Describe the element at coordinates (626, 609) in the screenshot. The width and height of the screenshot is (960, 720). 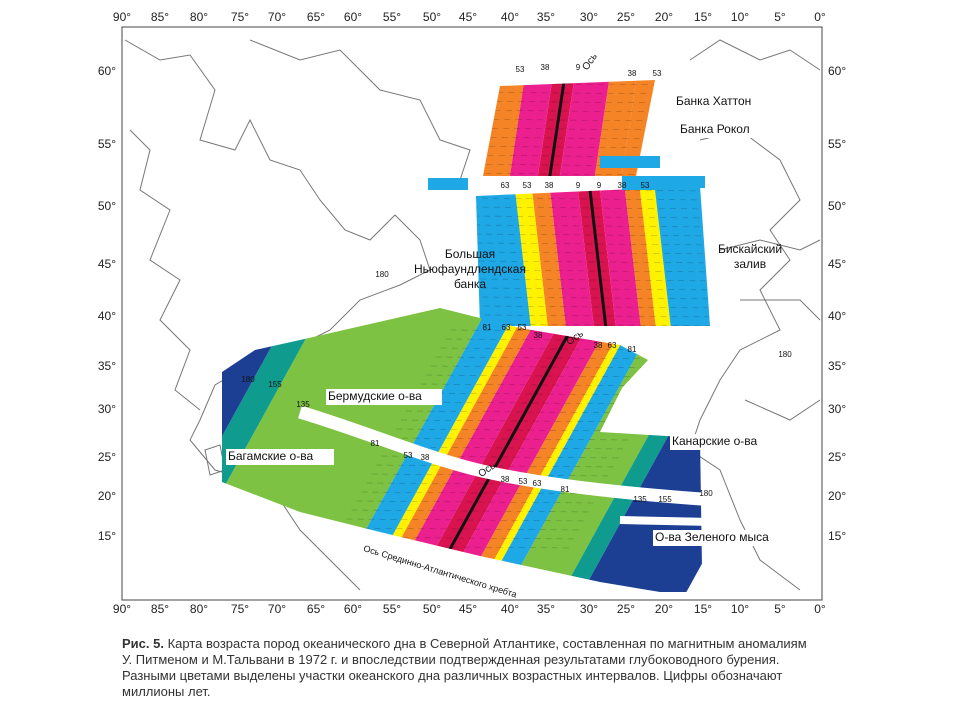
I see `lon-label-bottom: 25°` at that location.